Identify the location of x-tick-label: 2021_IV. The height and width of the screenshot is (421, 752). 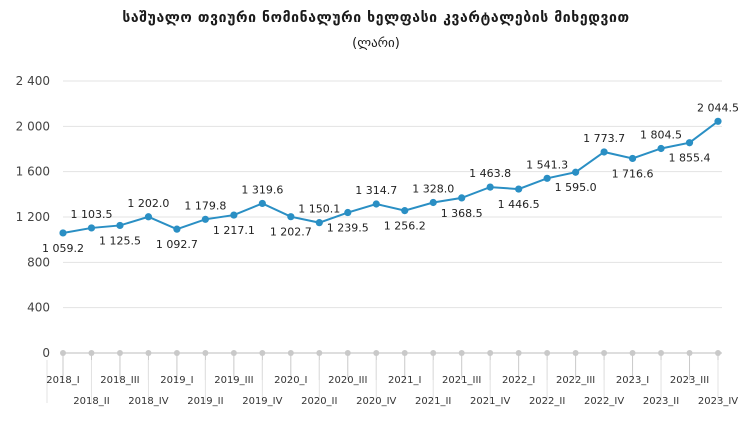
(490, 401).